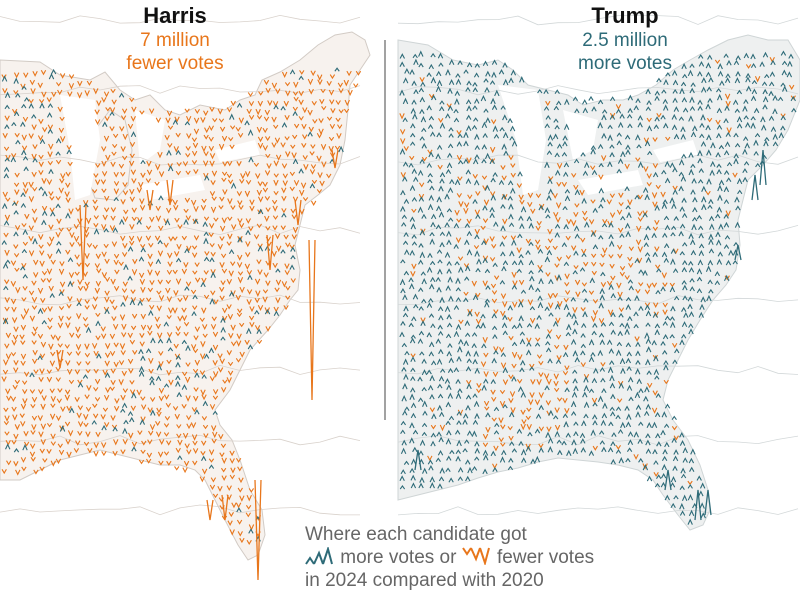 Image resolution: width=800 pixels, height=600 pixels. I want to click on large-fewer-votes-spike, so click(150, 200).